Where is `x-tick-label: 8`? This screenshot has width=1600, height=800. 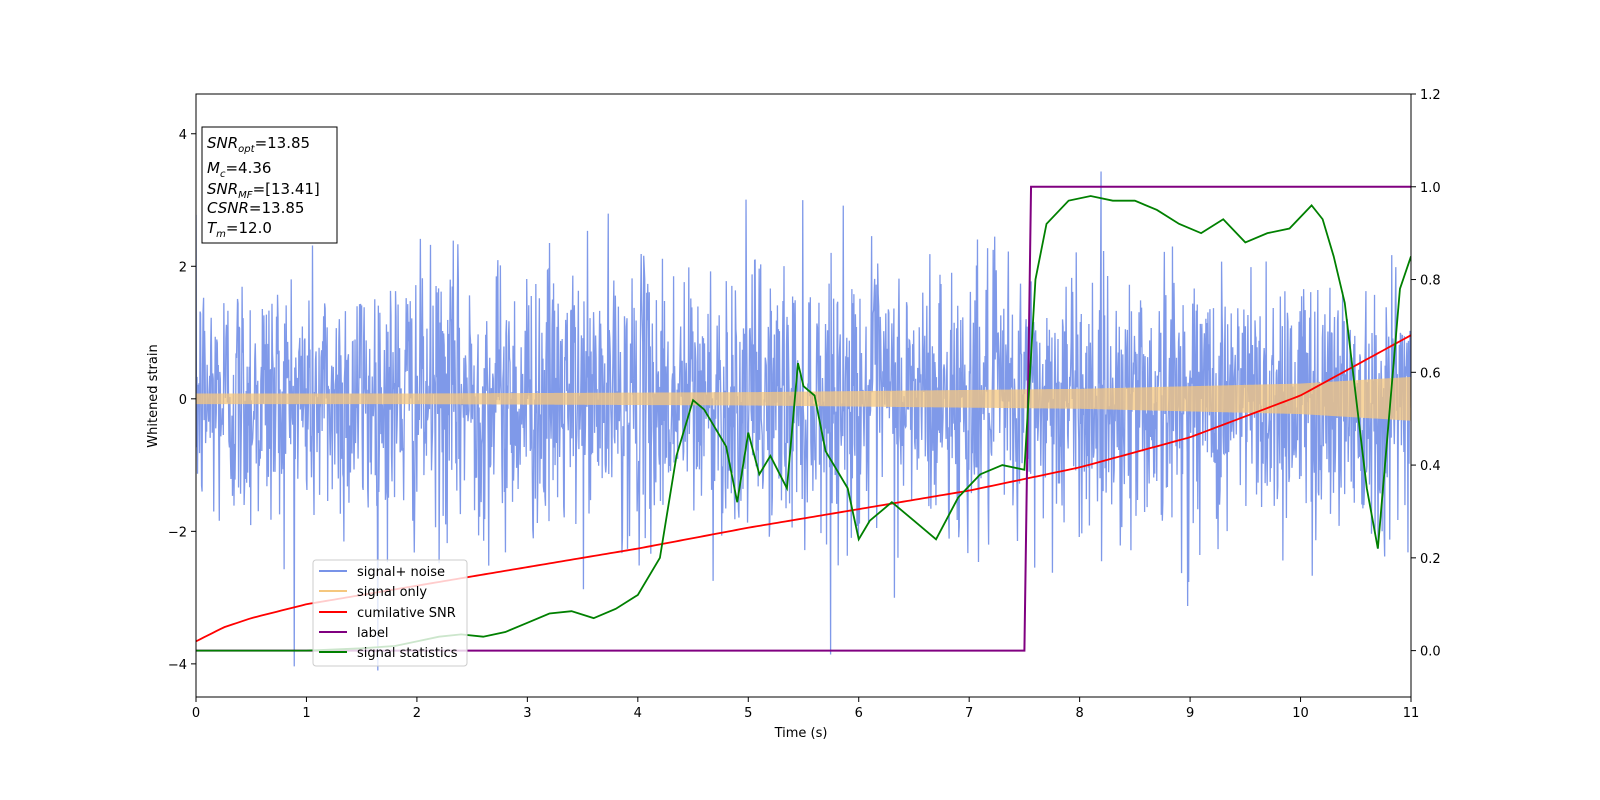
x-tick-label: 8 is located at coordinates (1079, 713).